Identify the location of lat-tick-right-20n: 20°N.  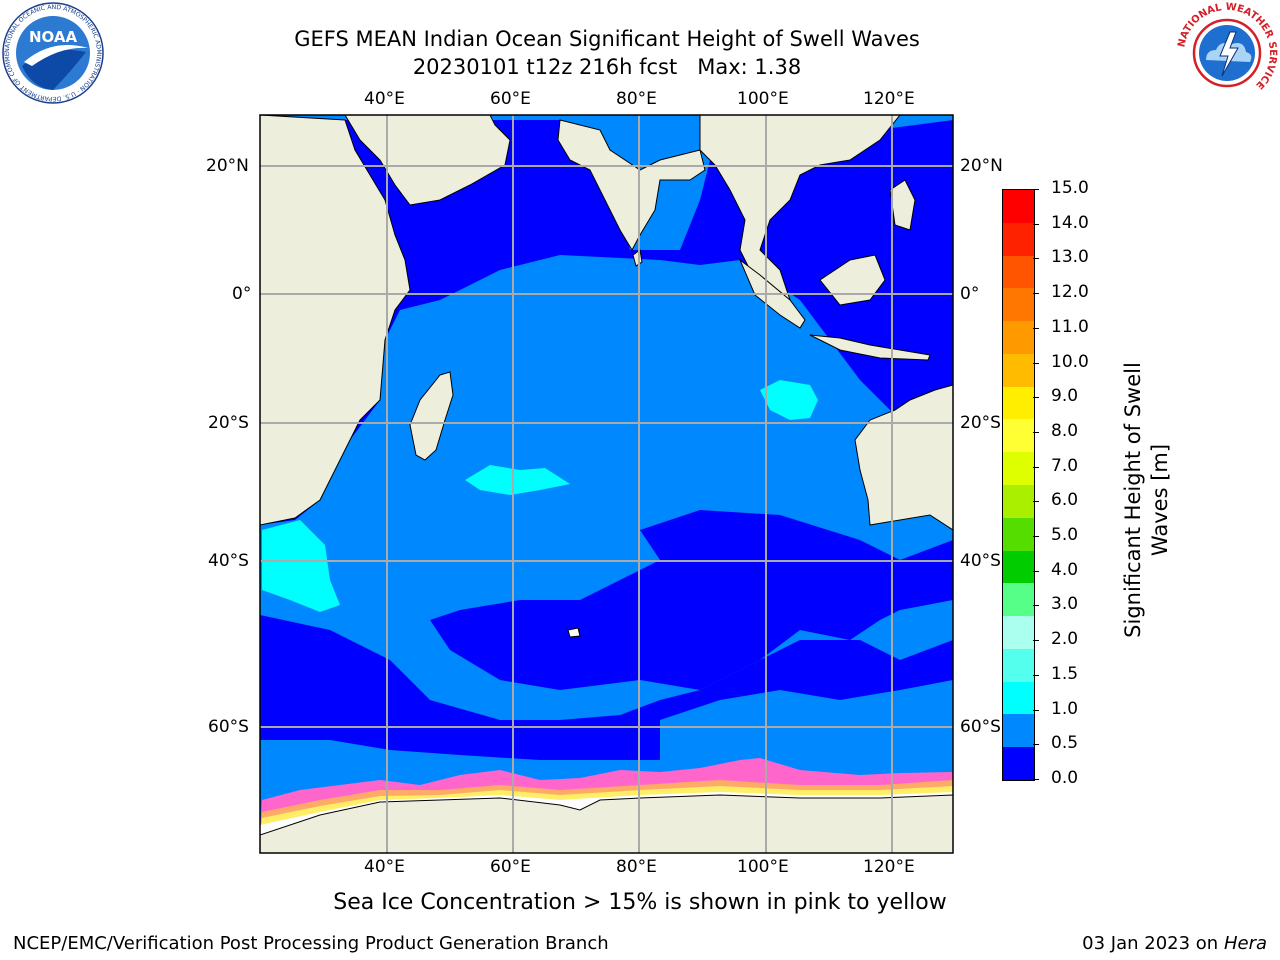
(981, 166).